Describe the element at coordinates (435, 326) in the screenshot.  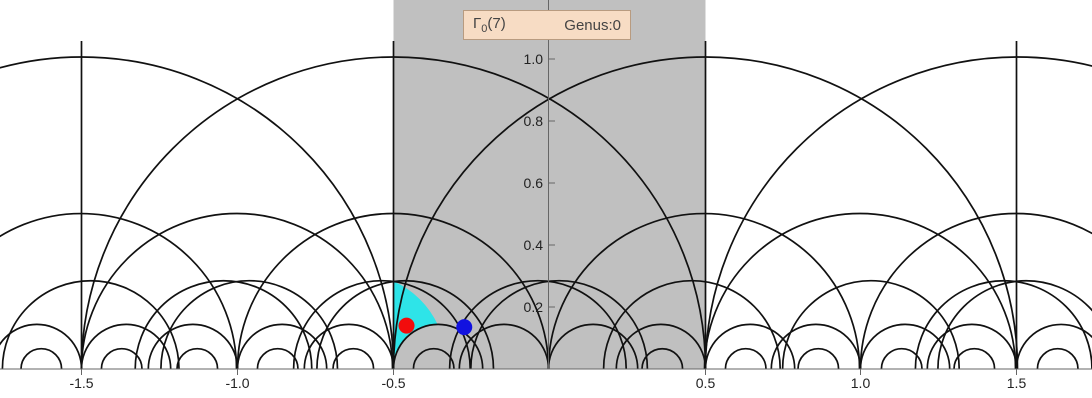
I see `points-layer` at that location.